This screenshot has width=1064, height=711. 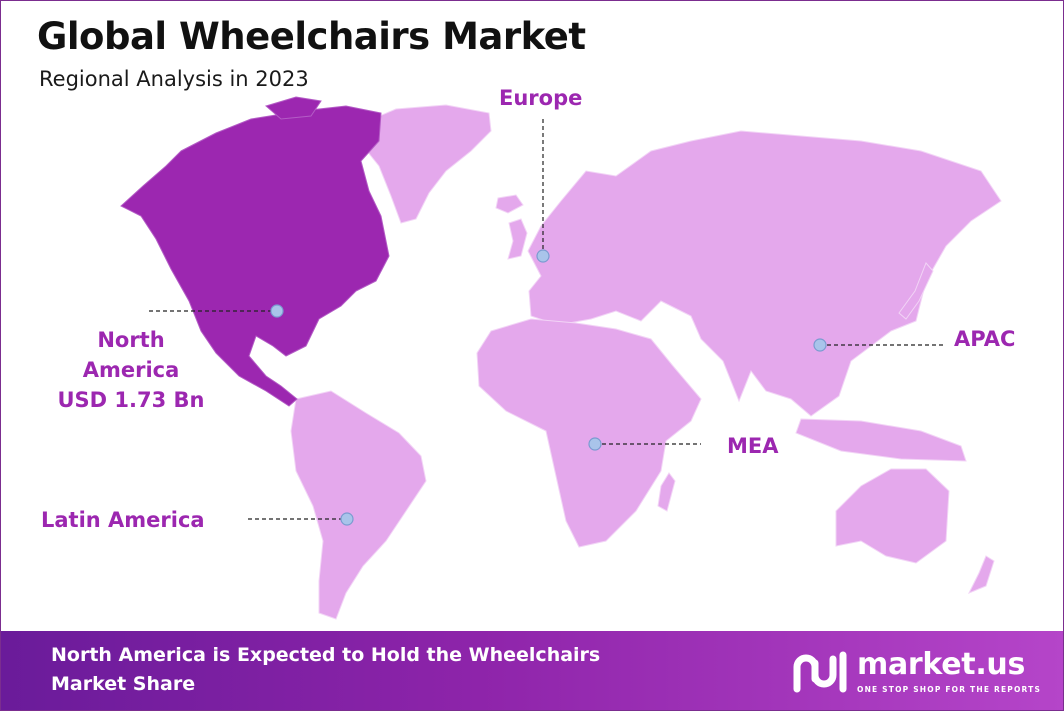 What do you see at coordinates (509, 204) in the screenshot?
I see `iceland-shape` at bounding box center [509, 204].